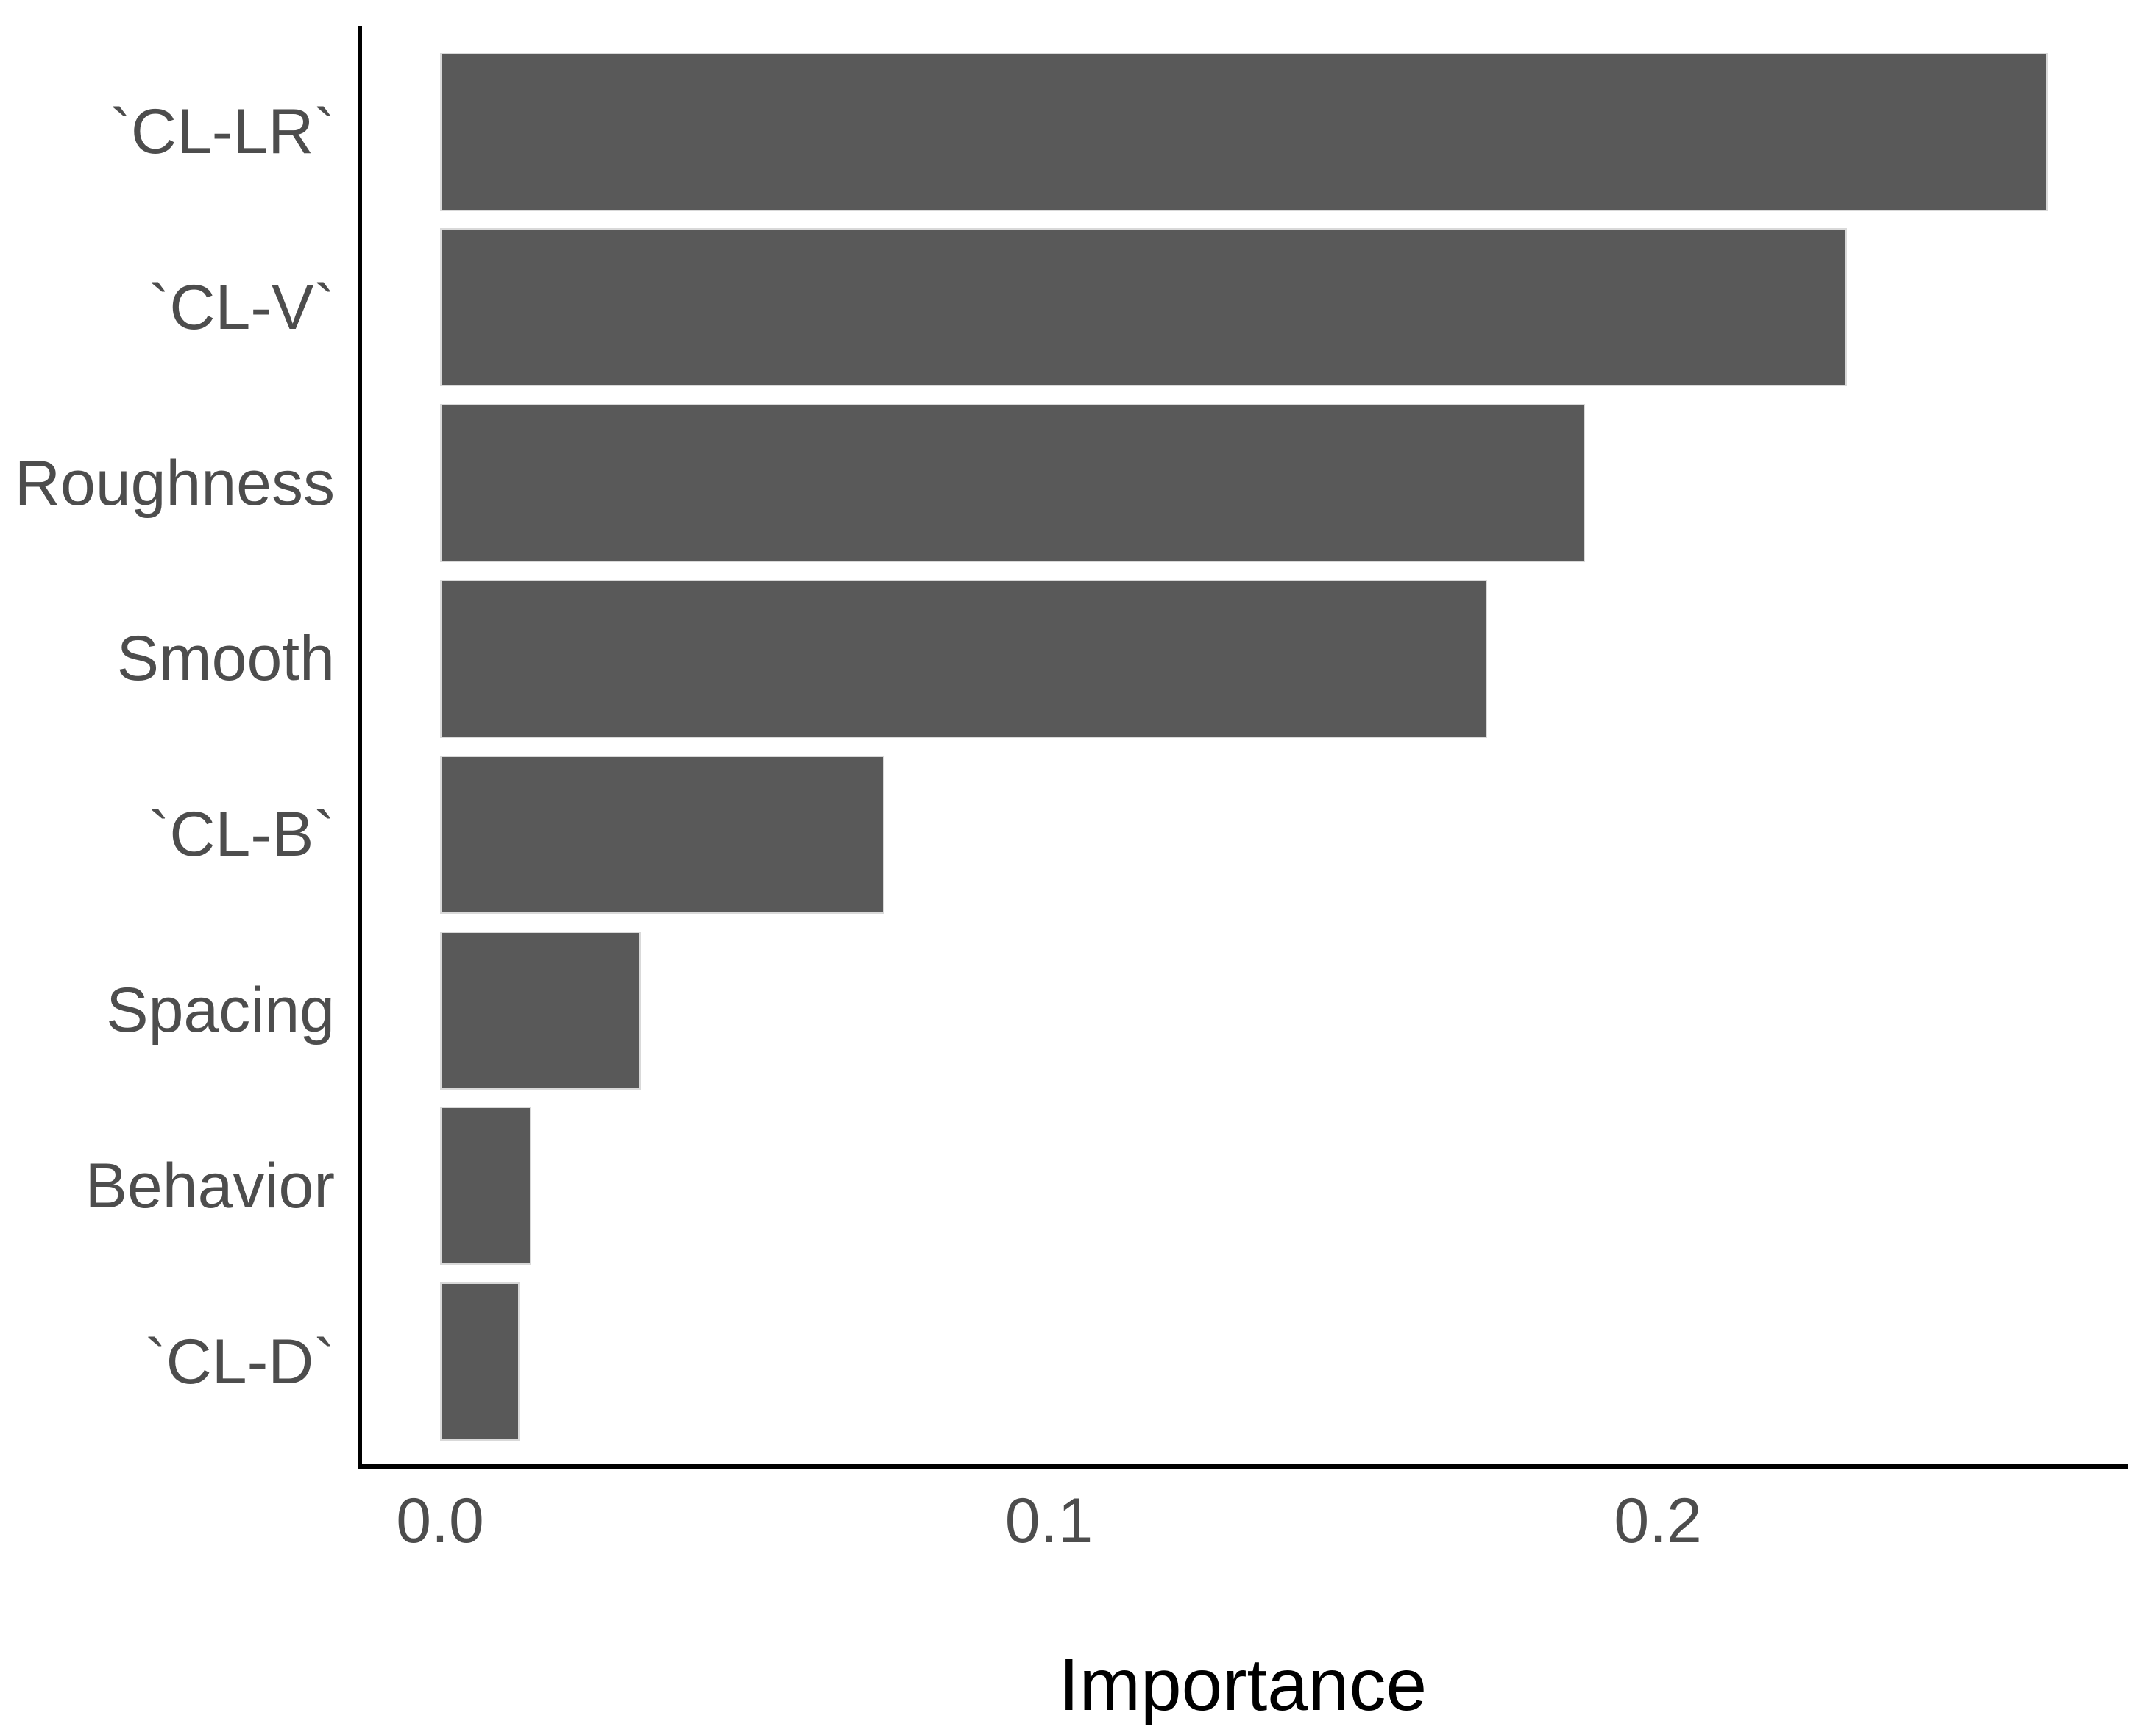  Describe the element at coordinates (440, 1521) in the screenshot. I see `x-axis-tick-label: 0.0` at that location.